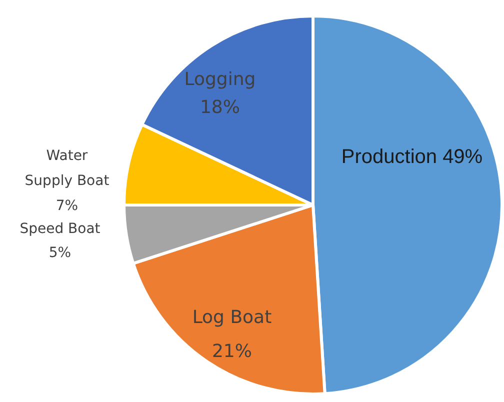 Image resolution: width=504 pixels, height=402 pixels. What do you see at coordinates (60, 228) in the screenshot?
I see `slice-label: Speed Boat` at bounding box center [60, 228].